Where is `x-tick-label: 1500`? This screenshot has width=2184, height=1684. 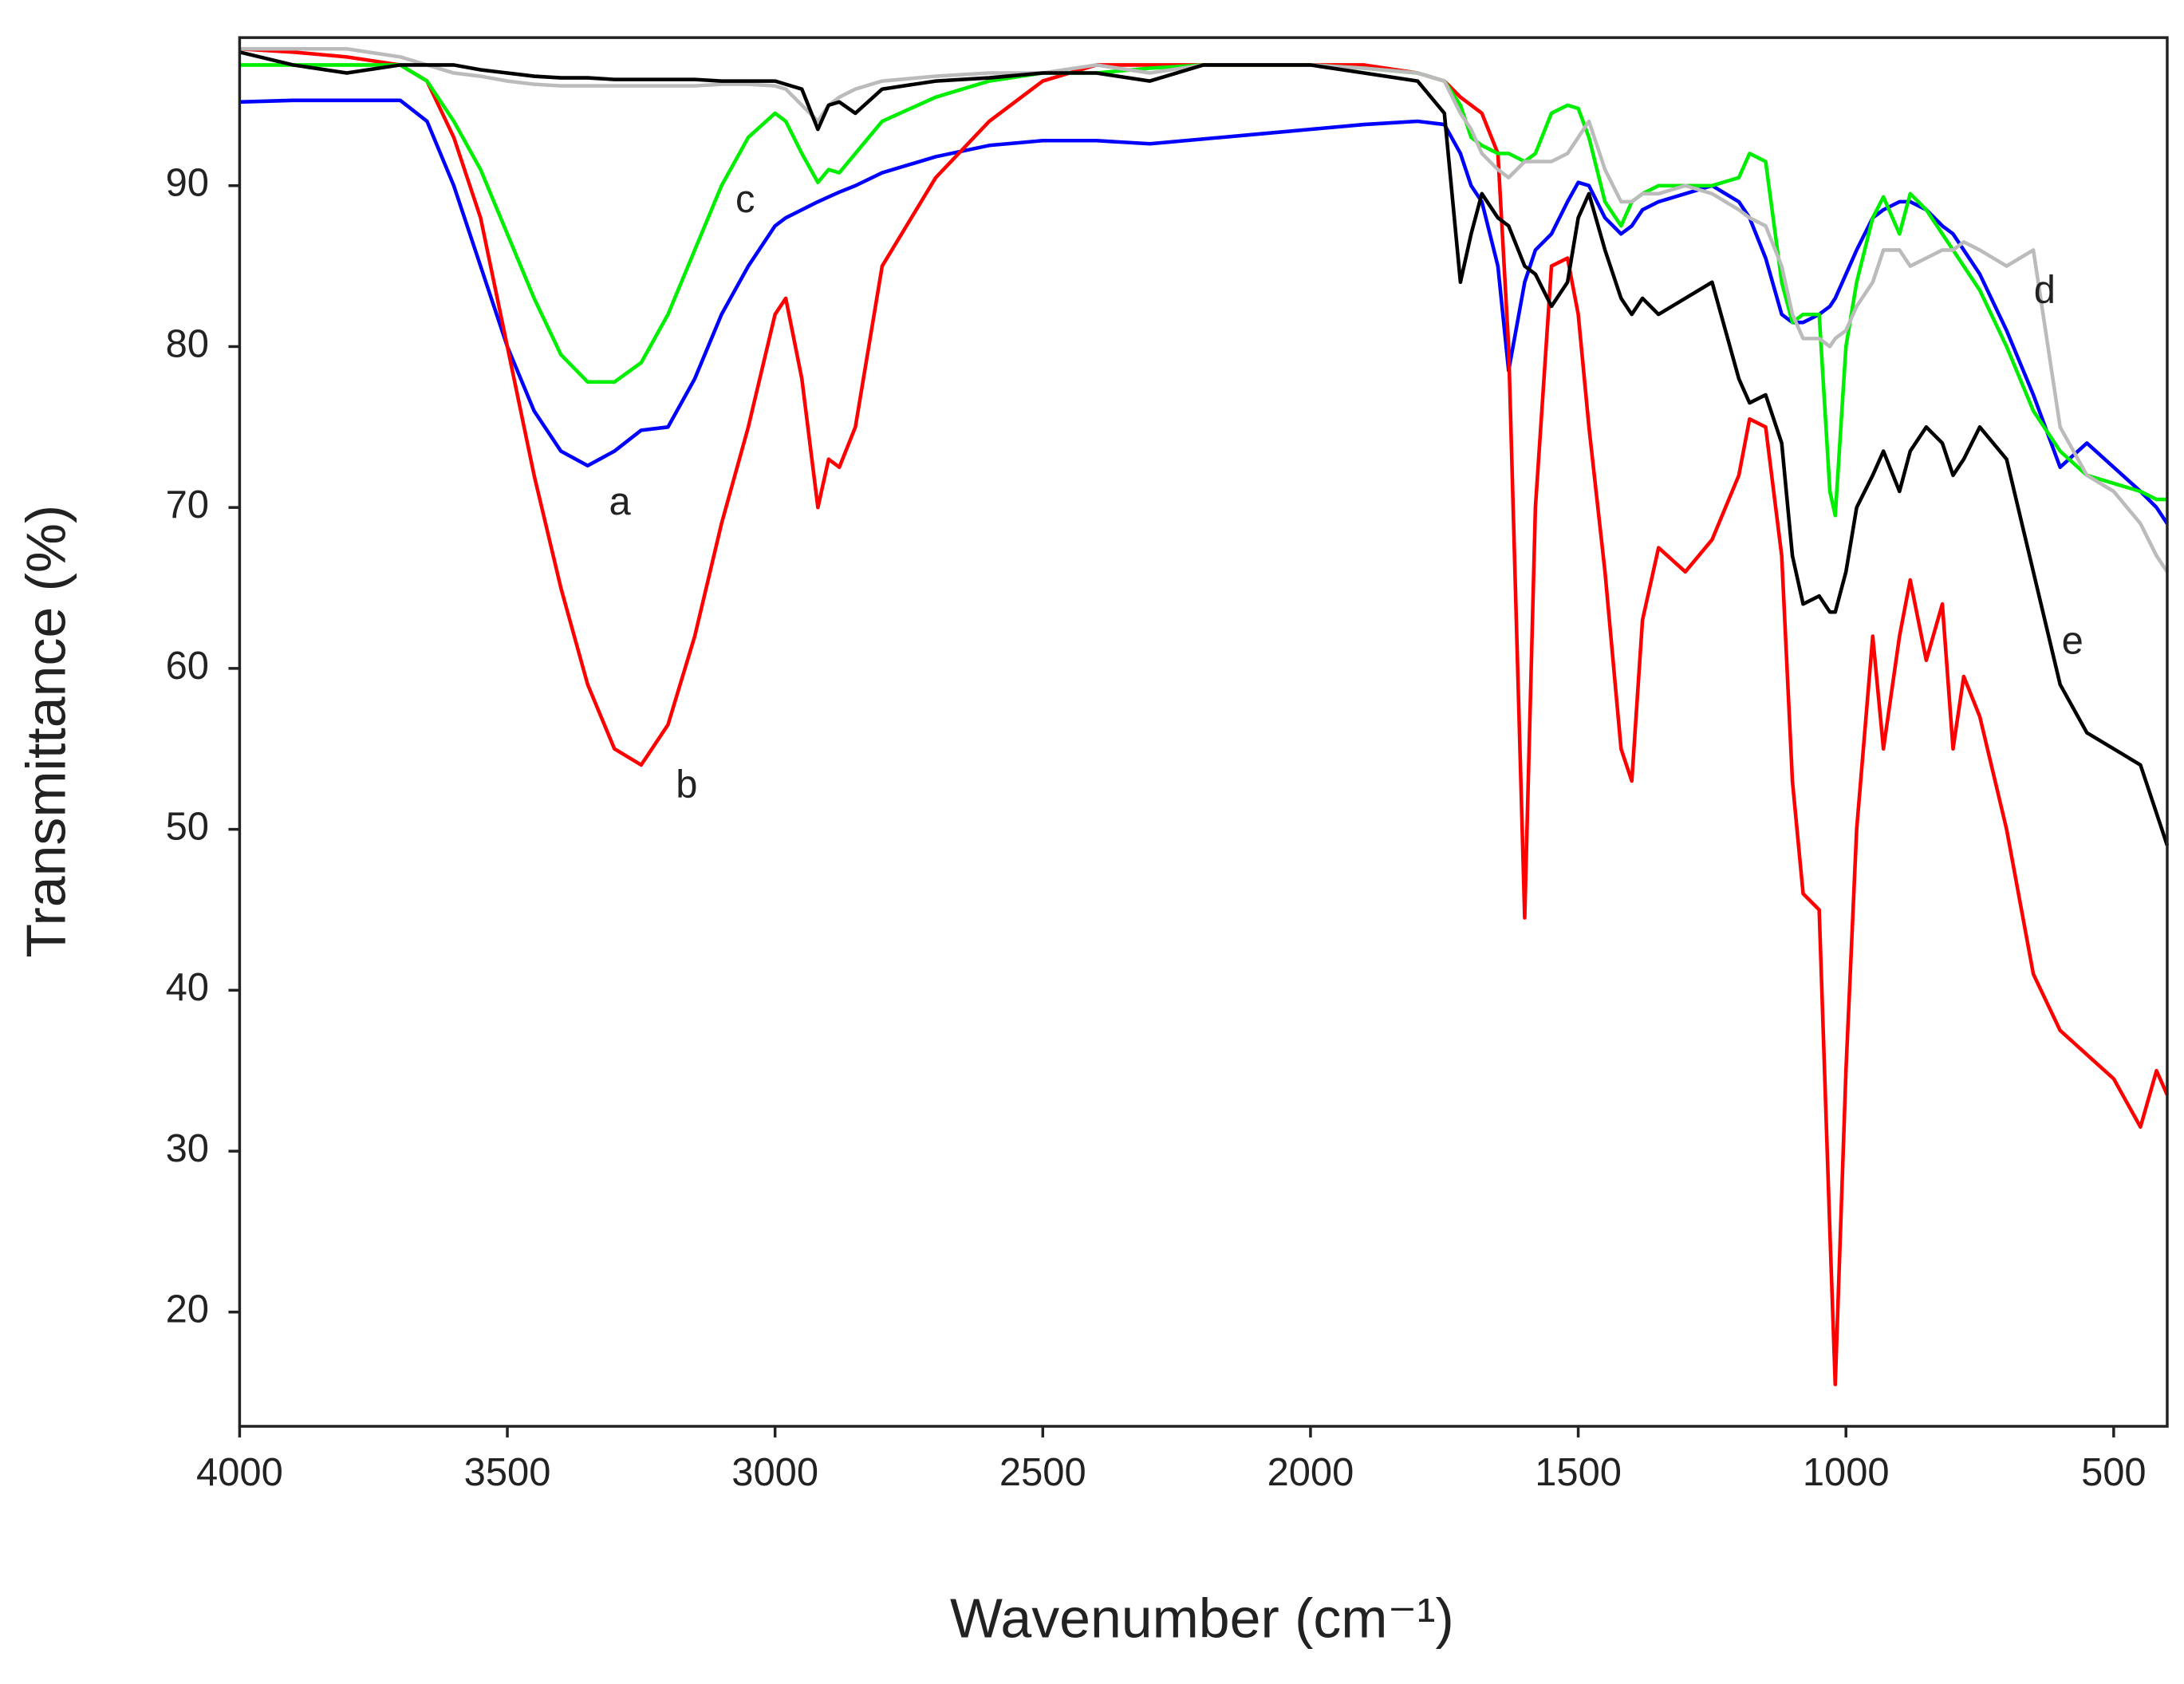
x-tick-label: 1500 is located at coordinates (1578, 1472).